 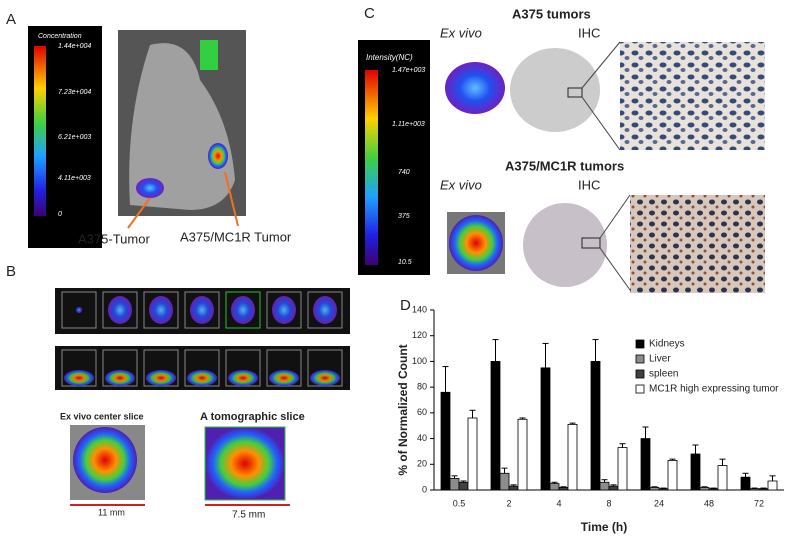 I want to click on y-tick-label: 140, so click(x=419, y=309).